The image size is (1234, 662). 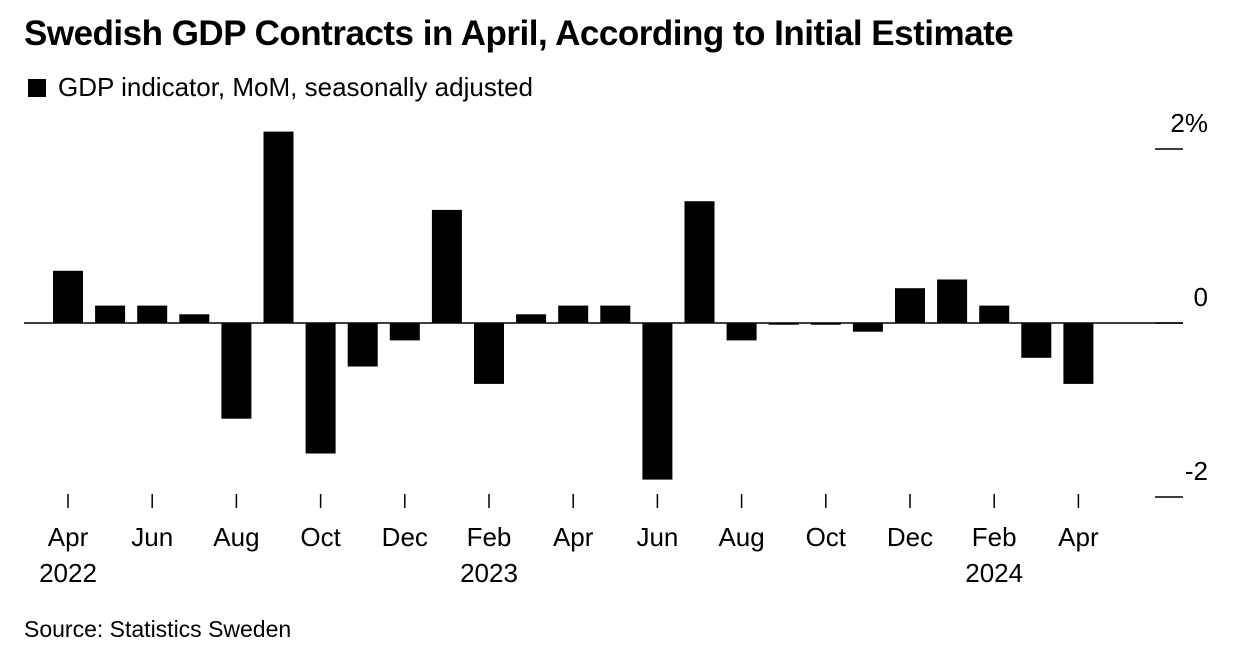 What do you see at coordinates (37, 87) in the screenshot?
I see `legend-swatch` at bounding box center [37, 87].